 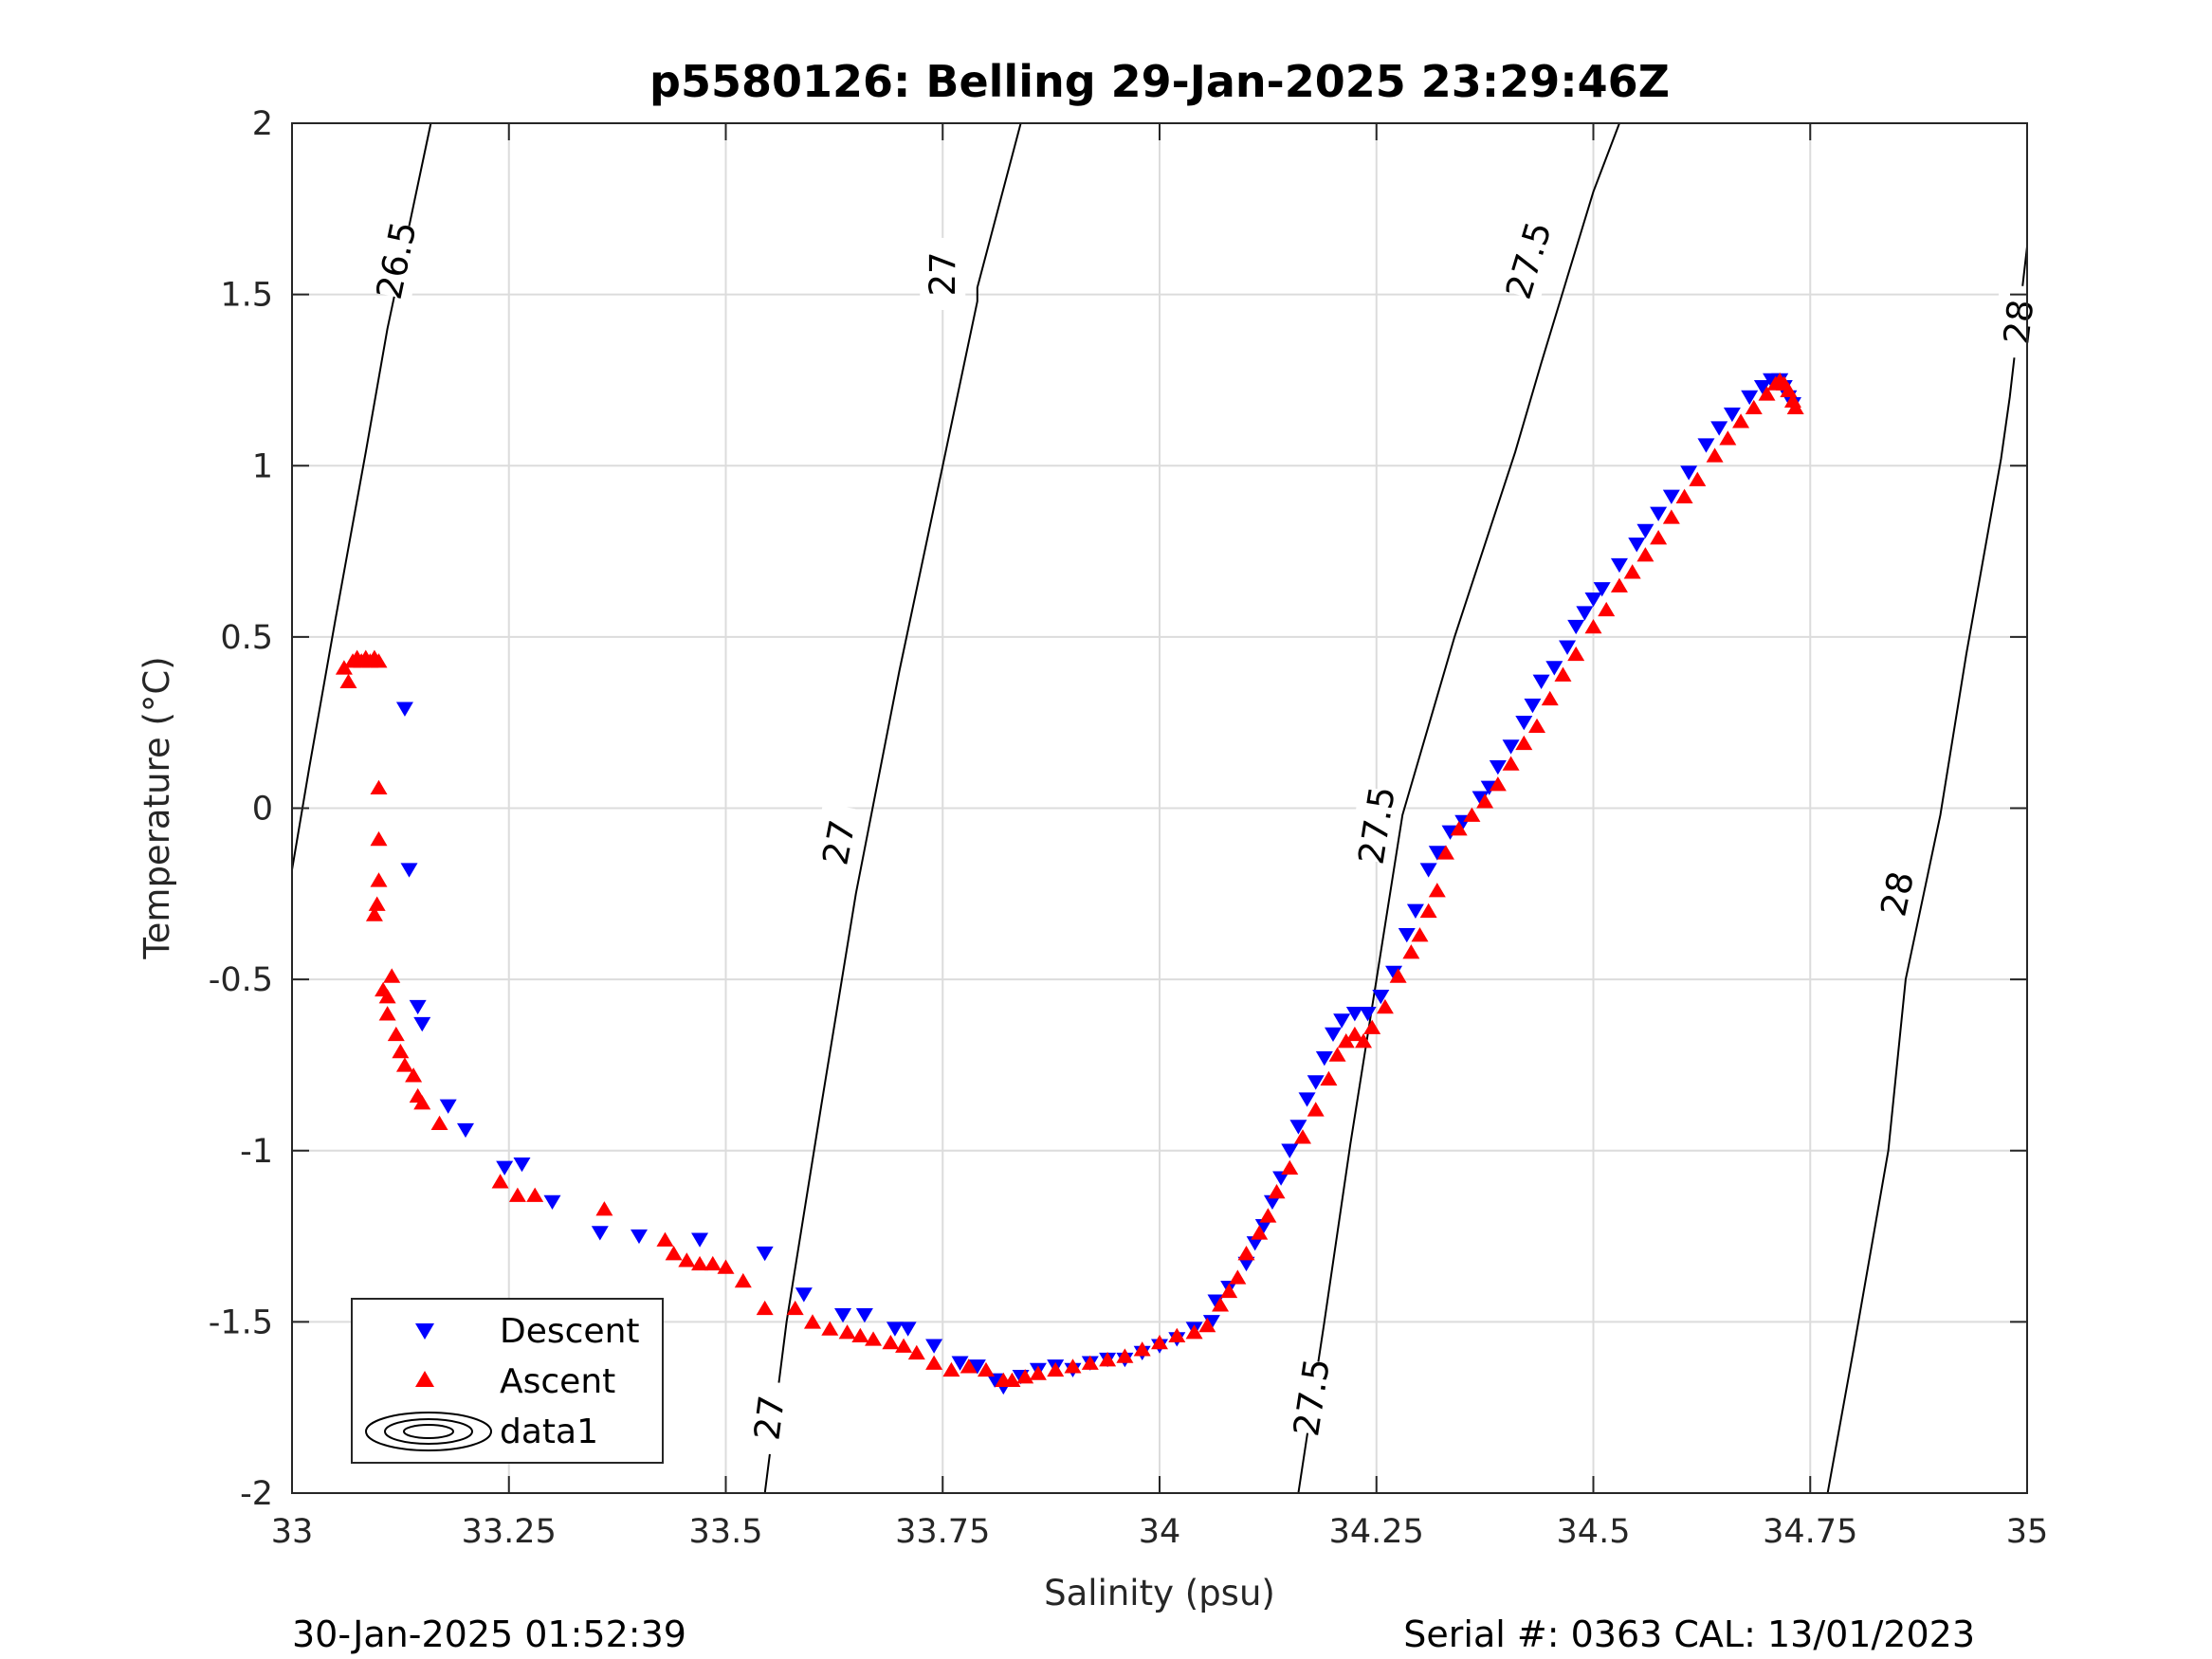 What do you see at coordinates (557, 1381) in the screenshot?
I see `legend-ascent-label: Ascent` at bounding box center [557, 1381].